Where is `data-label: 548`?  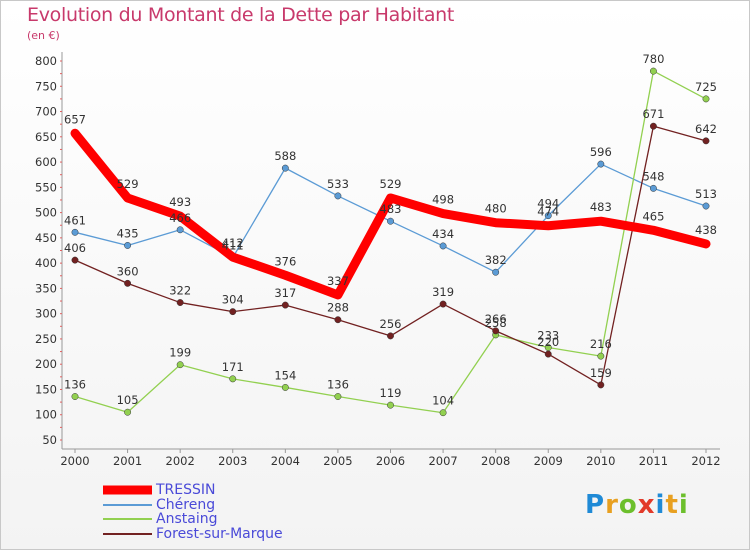 data-label: 548 is located at coordinates (653, 176).